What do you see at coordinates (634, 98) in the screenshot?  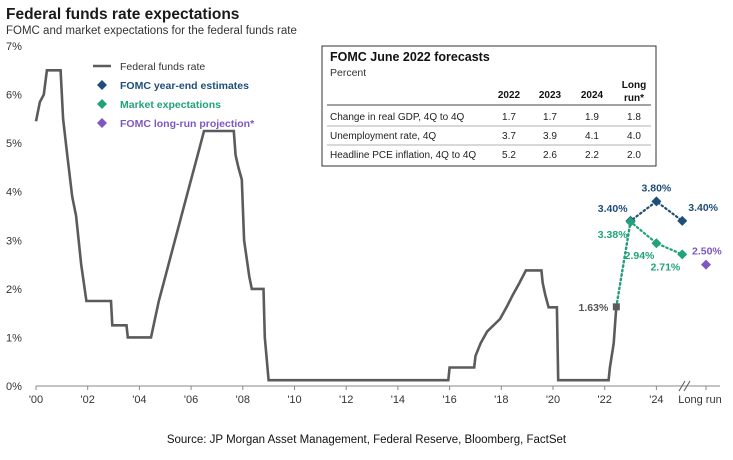 I see `table-header: run*` at bounding box center [634, 98].